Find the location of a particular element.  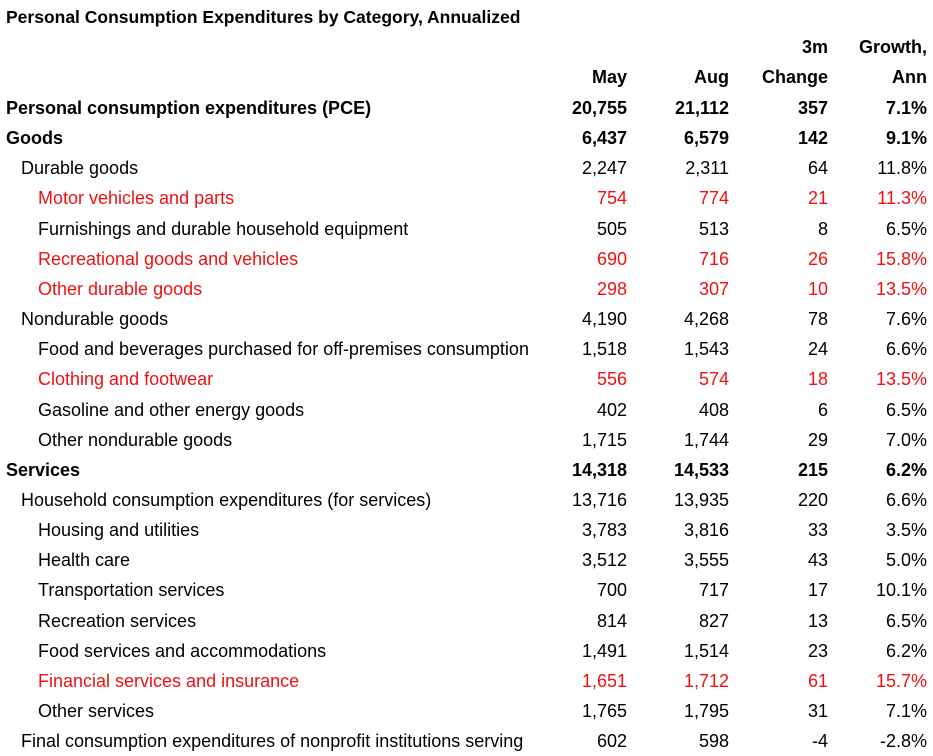

cell-change: 10 is located at coordinates (817, 288).